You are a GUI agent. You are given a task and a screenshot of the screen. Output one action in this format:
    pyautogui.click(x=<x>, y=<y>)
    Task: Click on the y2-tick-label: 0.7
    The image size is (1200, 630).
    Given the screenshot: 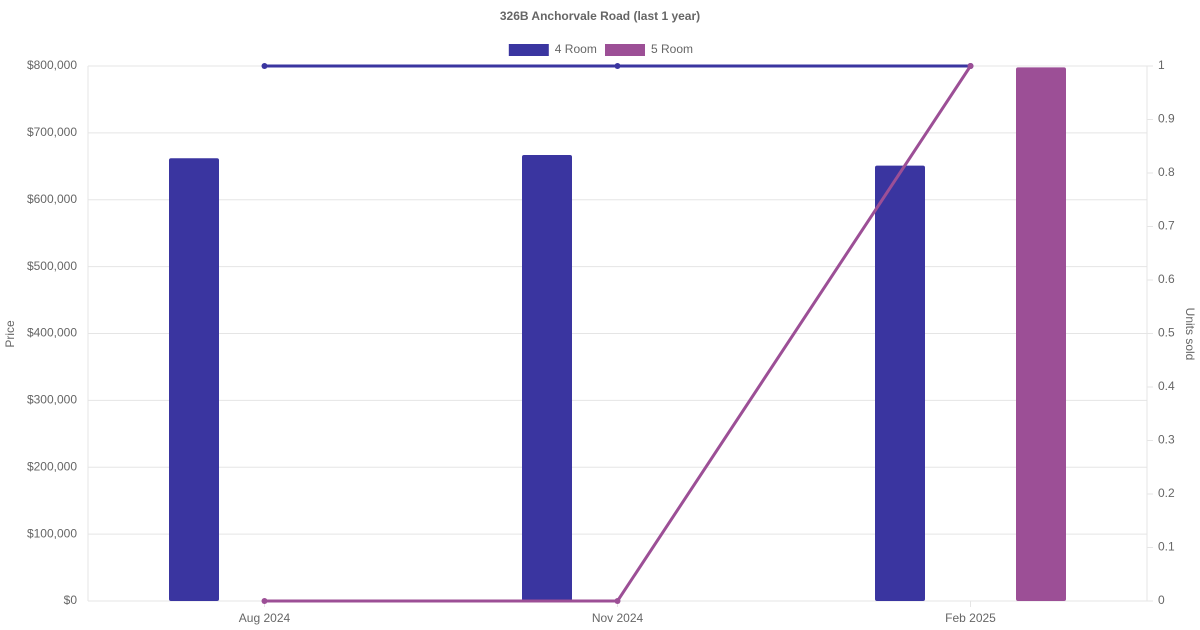 What is the action you would take?
    pyautogui.click(x=1166, y=226)
    